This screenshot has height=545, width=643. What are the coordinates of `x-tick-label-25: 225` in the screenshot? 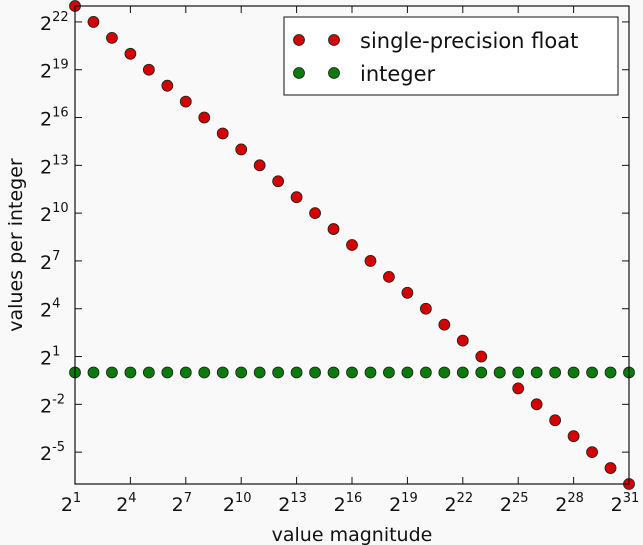 It's located at (514, 503).